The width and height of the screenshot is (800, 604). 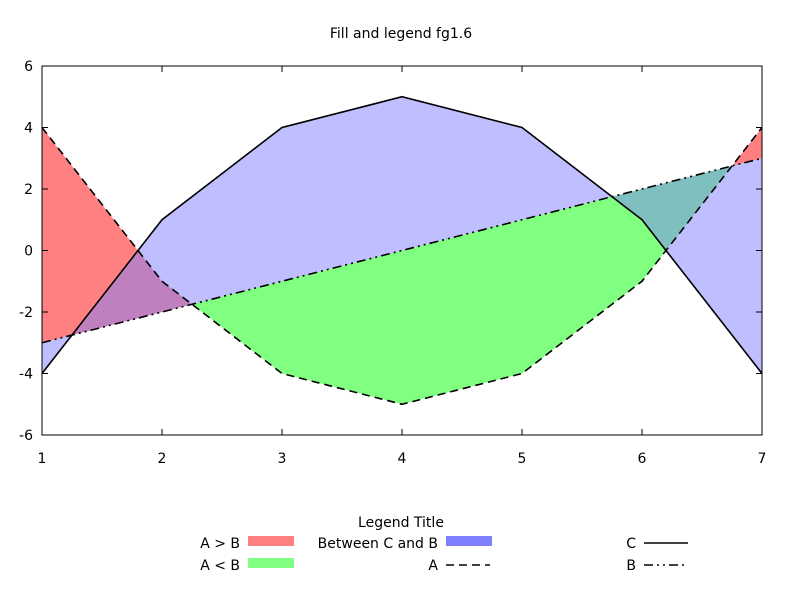 What do you see at coordinates (631, 566) in the screenshot?
I see `legend-label-b: B` at bounding box center [631, 566].